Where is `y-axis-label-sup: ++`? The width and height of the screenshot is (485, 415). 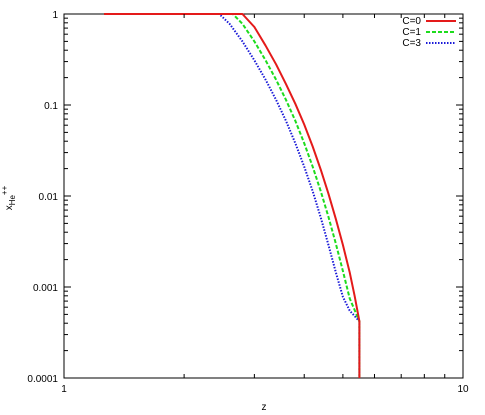 y-axis-label-sup: ++ is located at coordinates (4, 190).